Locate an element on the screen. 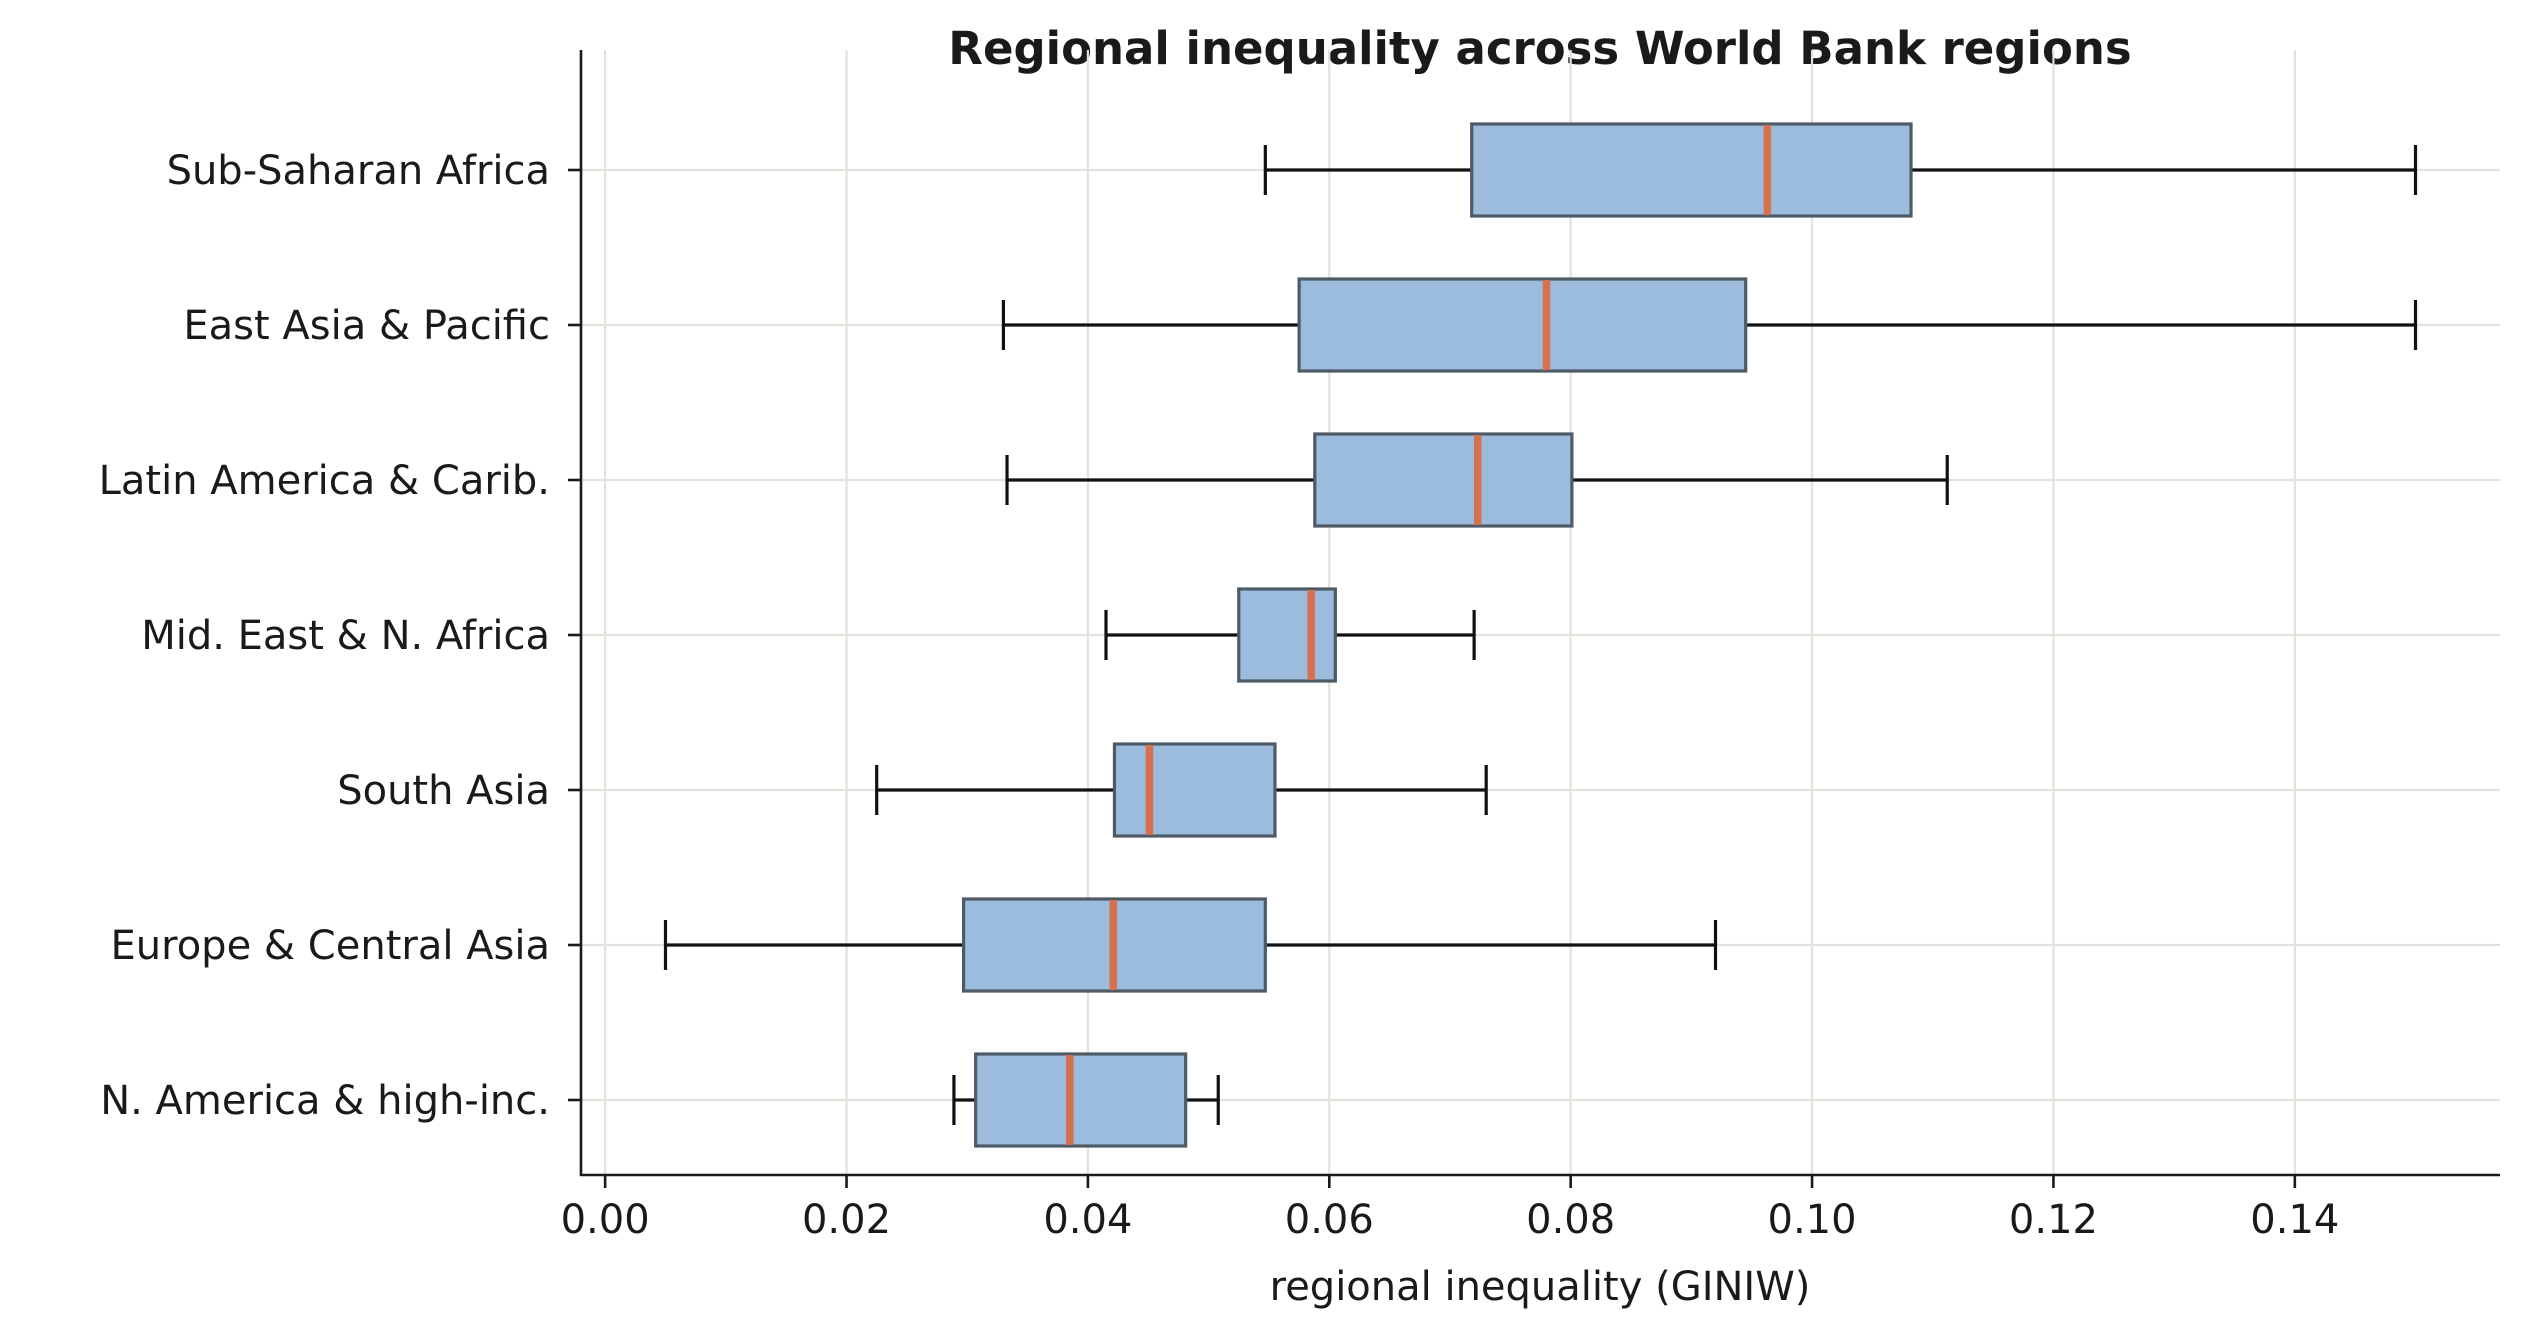  x-tick-label: 0.12 is located at coordinates (2053, 1220).